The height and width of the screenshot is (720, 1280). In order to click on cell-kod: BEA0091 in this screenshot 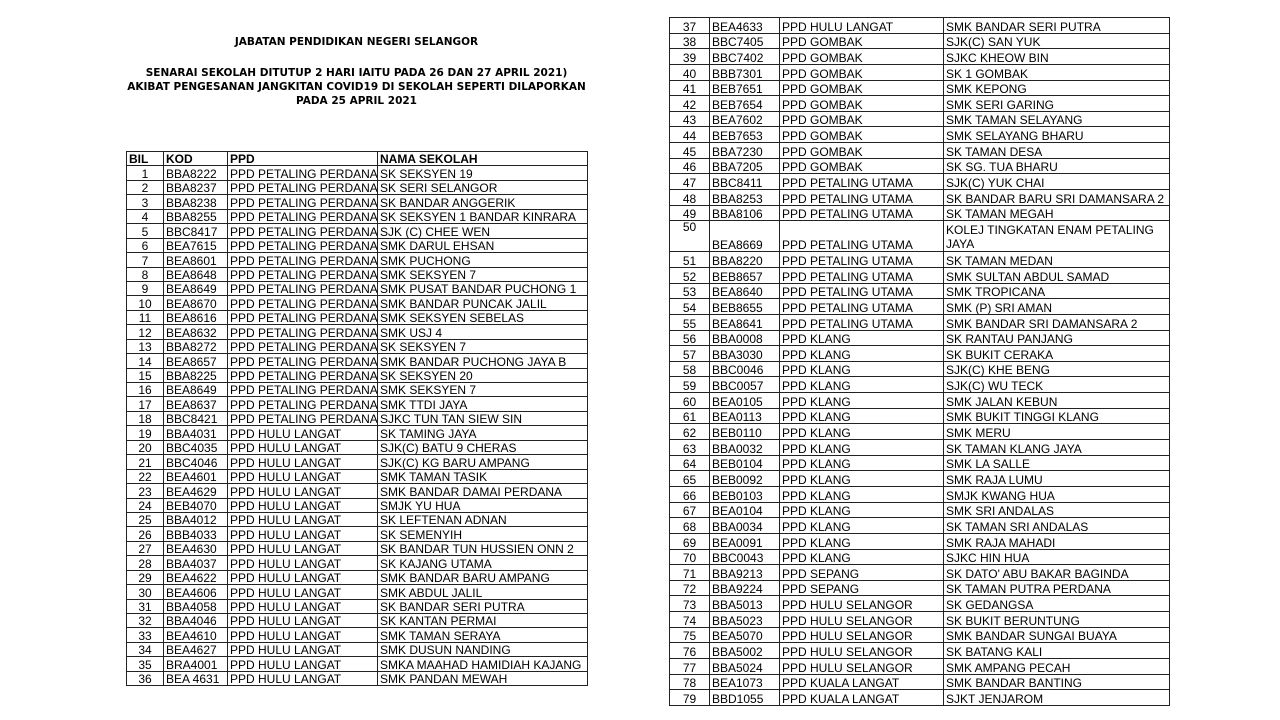, I will do `click(744, 541)`.